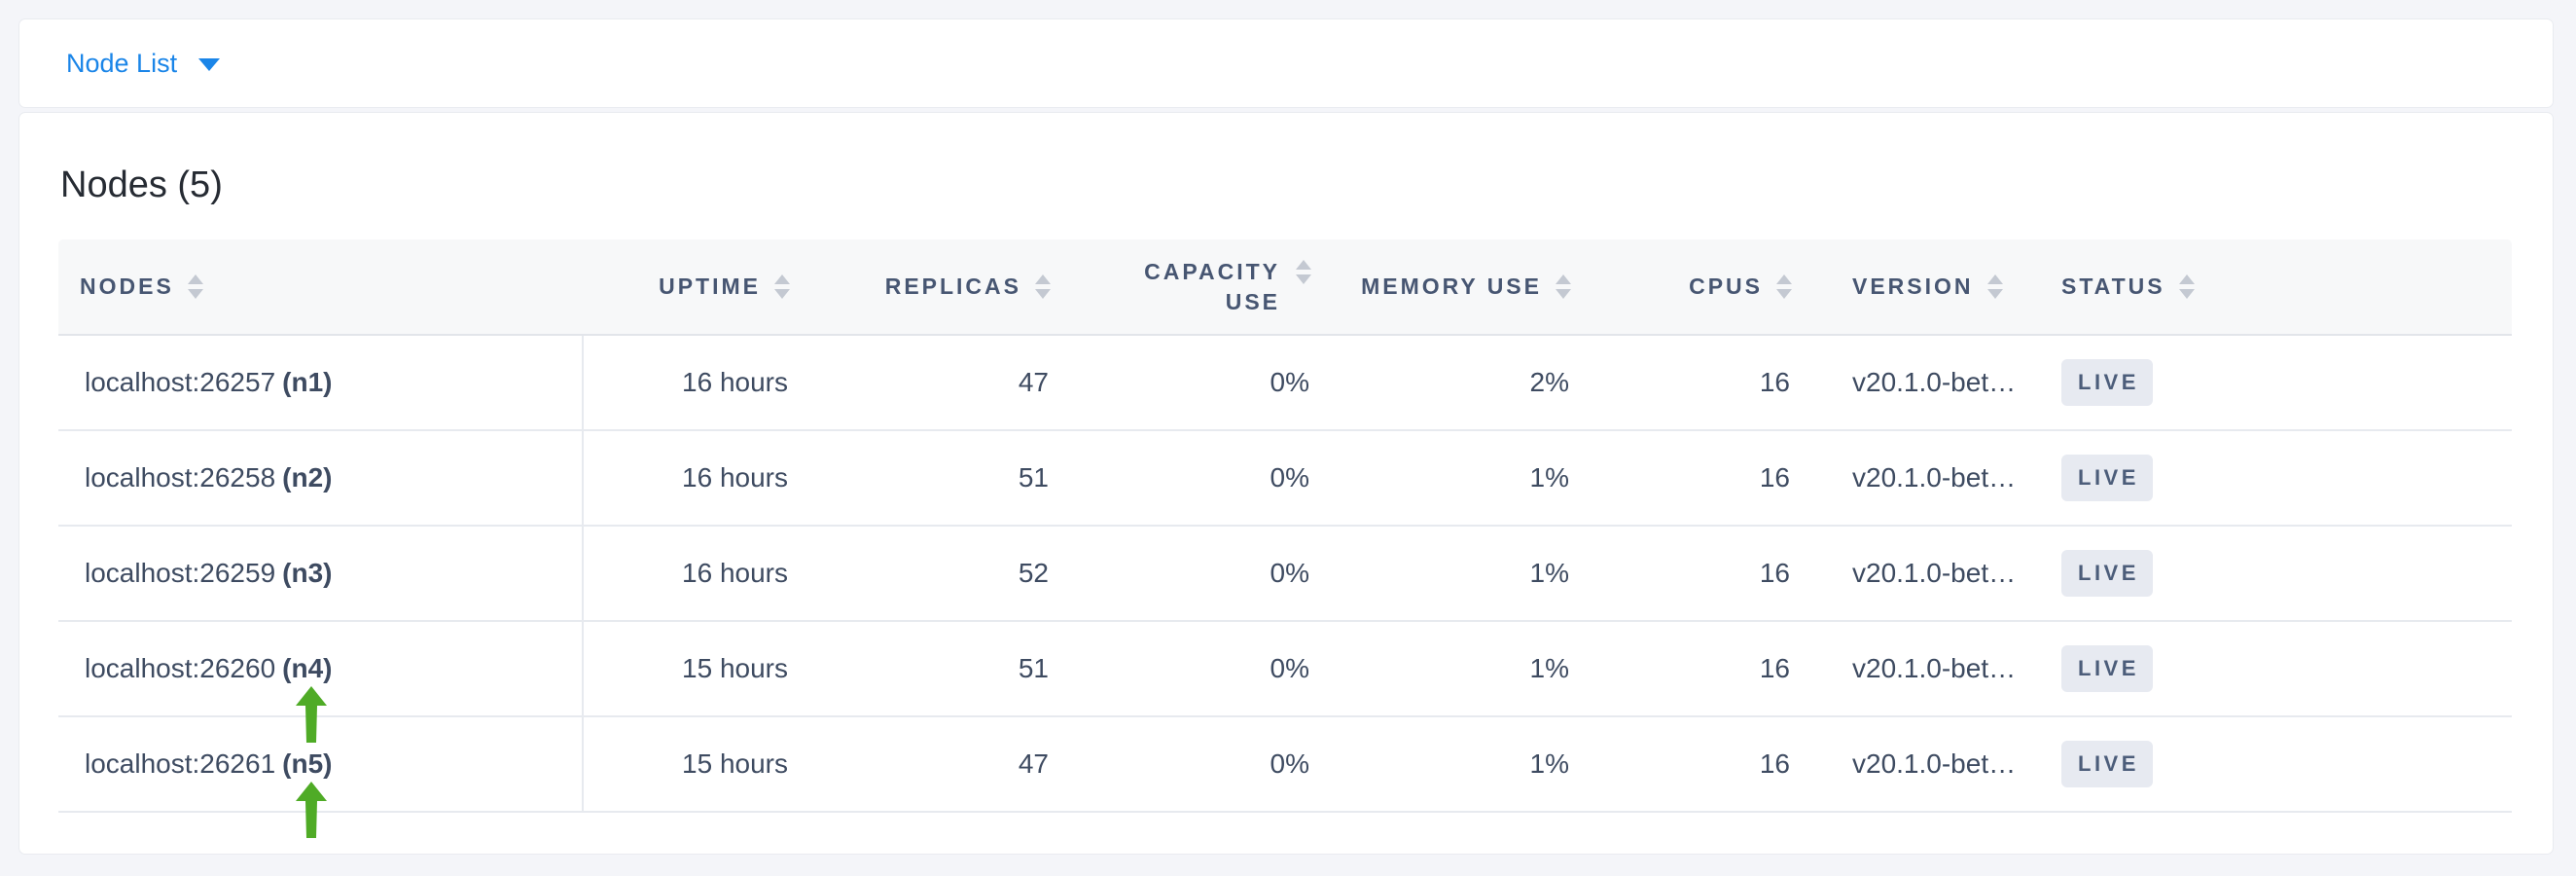  I want to click on node-address-cell: localhost:26257 (n1), so click(321, 384).